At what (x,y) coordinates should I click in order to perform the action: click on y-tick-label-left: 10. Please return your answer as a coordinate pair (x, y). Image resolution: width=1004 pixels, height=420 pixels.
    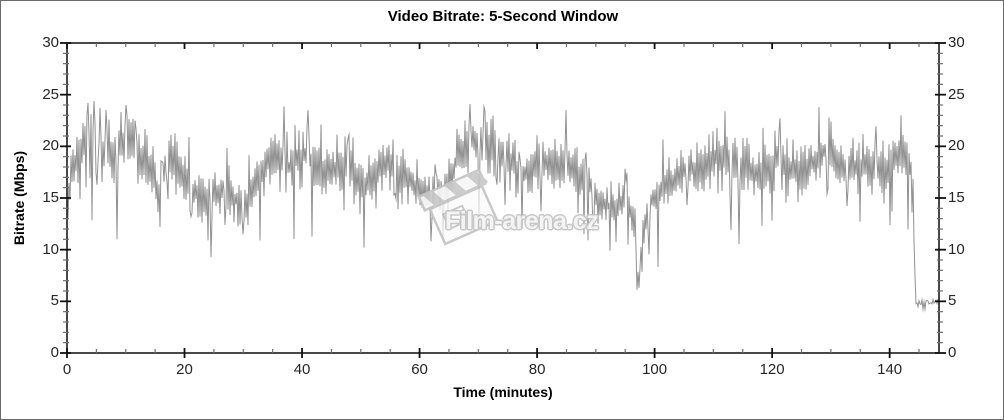
    Looking at the image, I should click on (50, 249).